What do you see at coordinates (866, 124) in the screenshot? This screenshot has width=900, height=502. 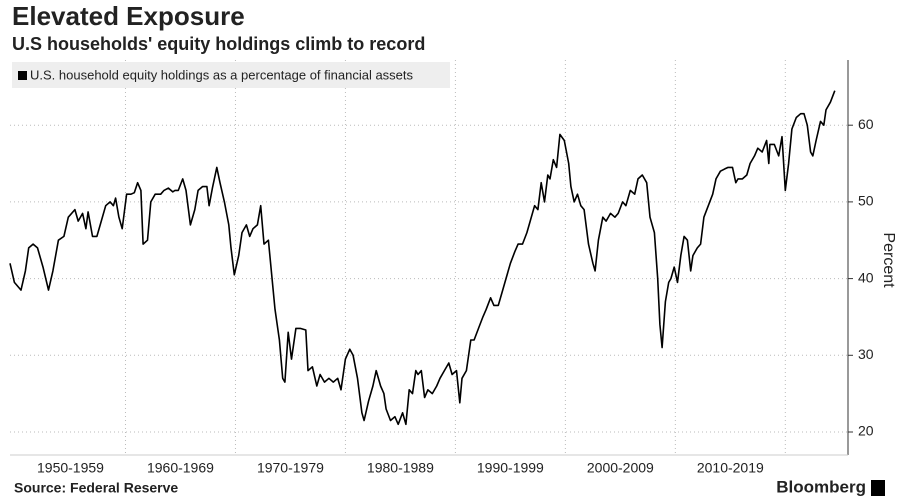 I see `y-tick-label: 60` at bounding box center [866, 124].